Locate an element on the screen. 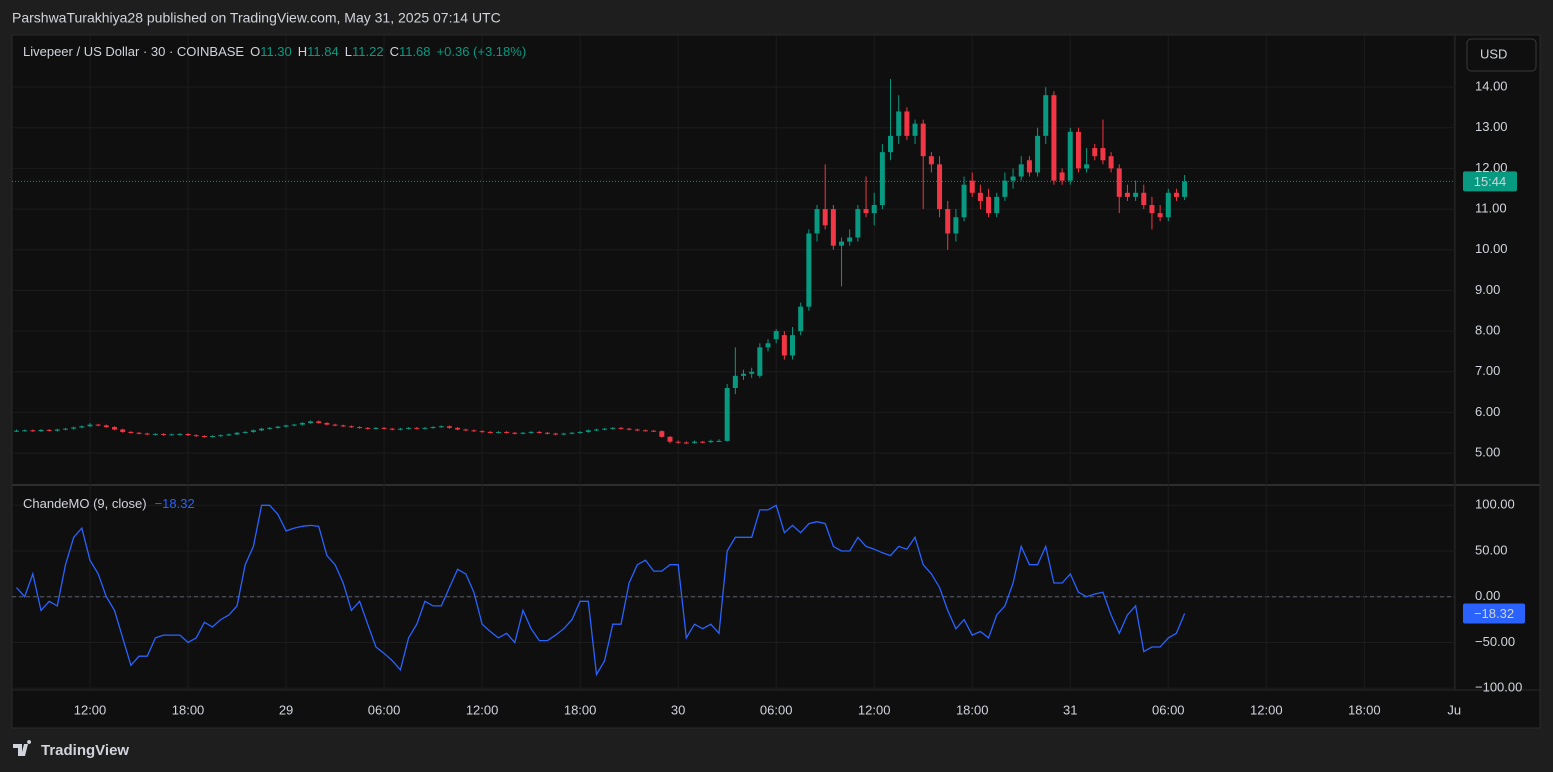  x-tick-label: 06:00 is located at coordinates (384, 709).